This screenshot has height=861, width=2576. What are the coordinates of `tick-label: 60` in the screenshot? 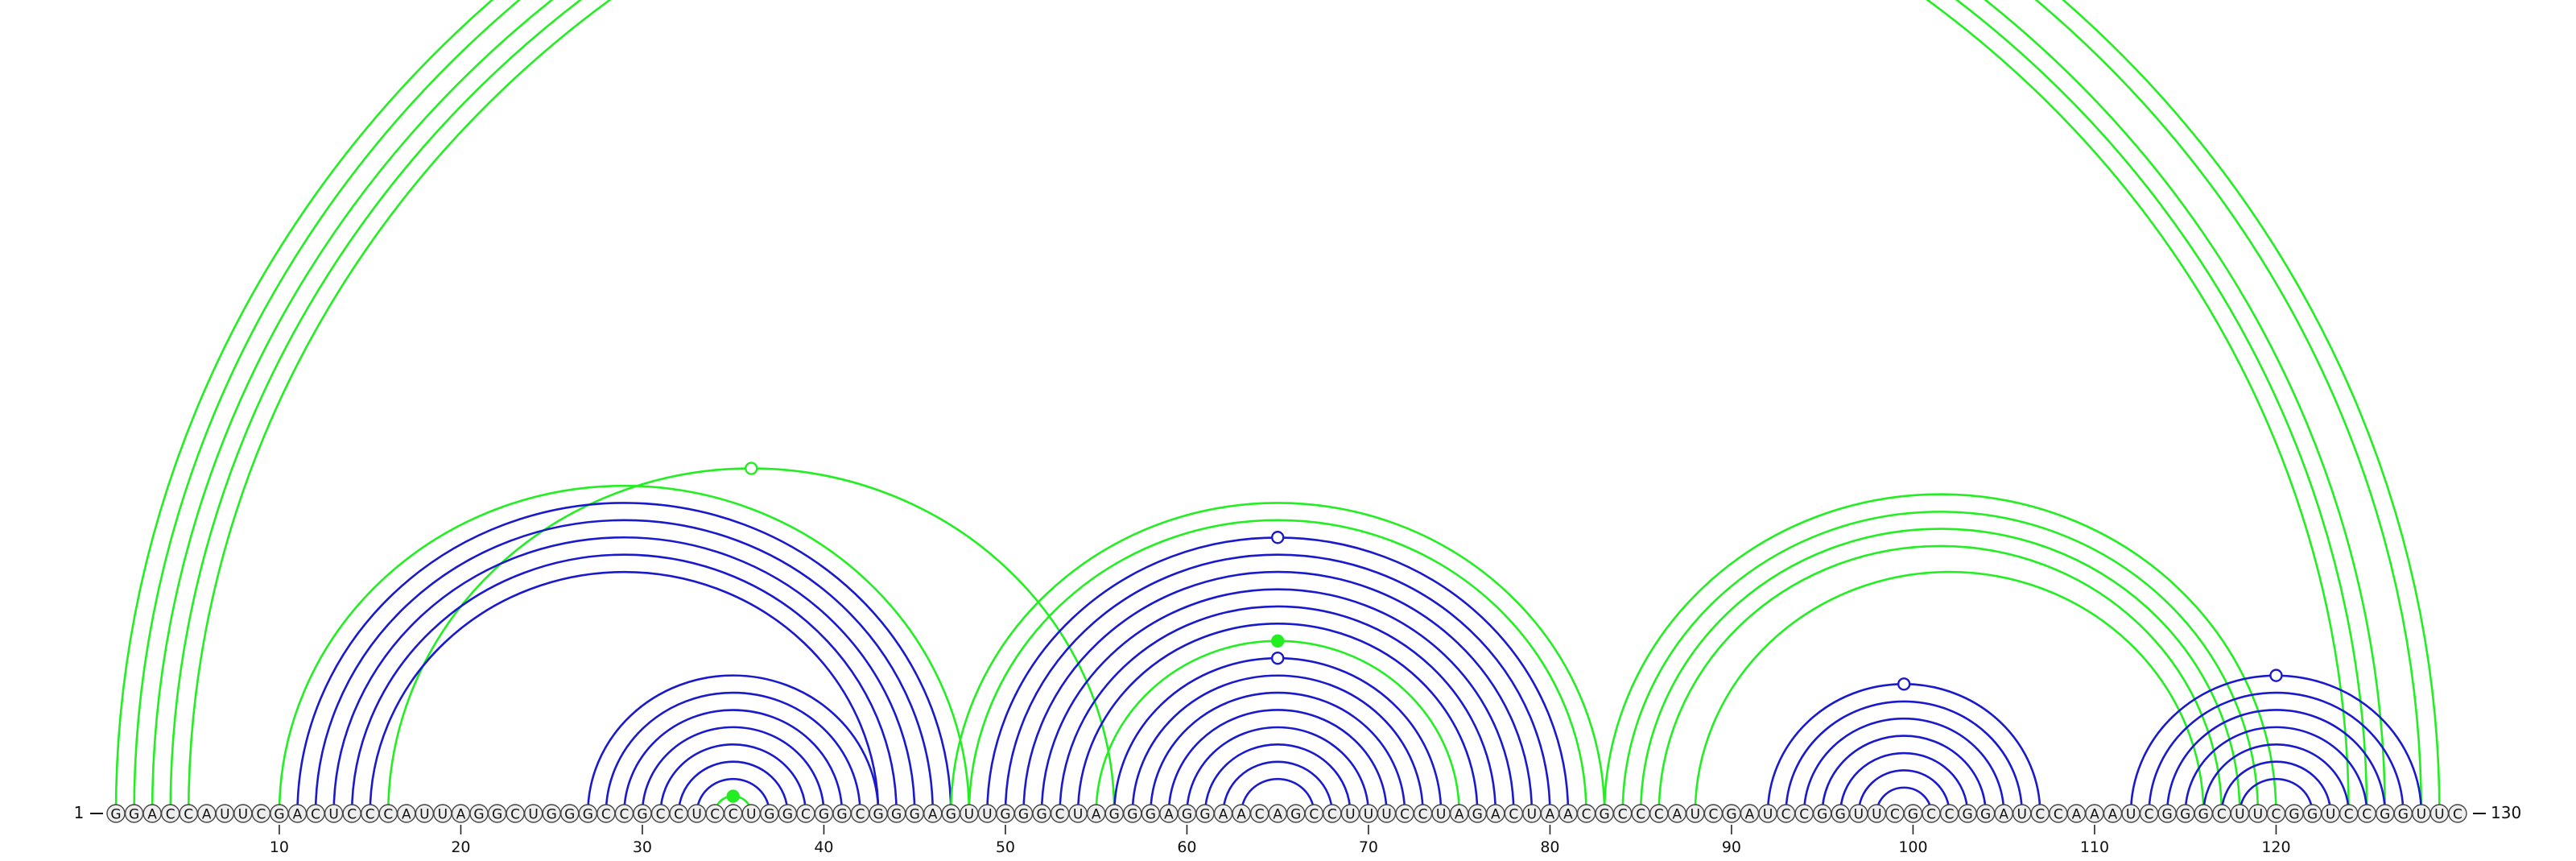 It's located at (1186, 847).